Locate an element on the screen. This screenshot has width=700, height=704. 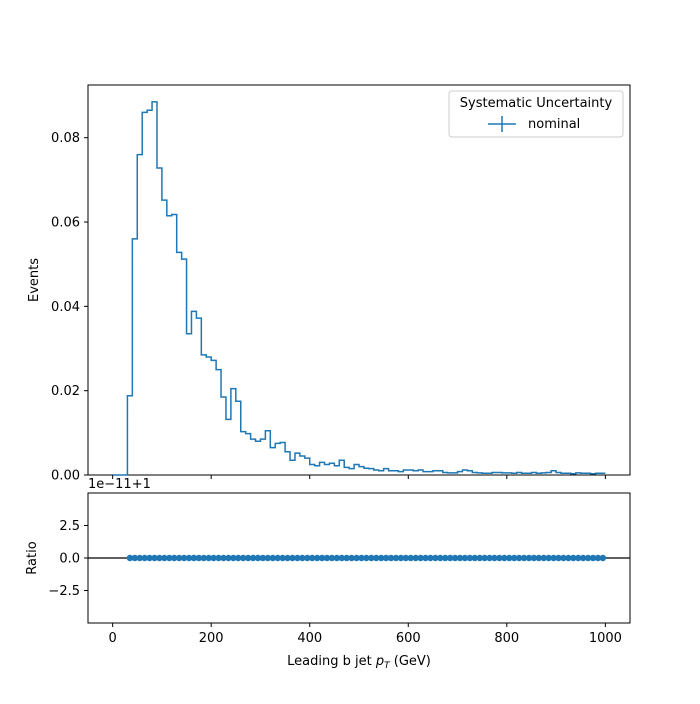
x-tick-label: 1000 is located at coordinates (605, 638).